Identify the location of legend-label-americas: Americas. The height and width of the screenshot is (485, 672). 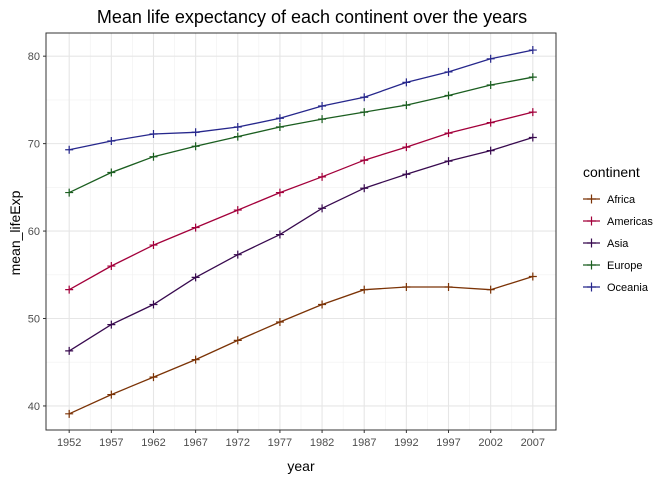
(630, 222).